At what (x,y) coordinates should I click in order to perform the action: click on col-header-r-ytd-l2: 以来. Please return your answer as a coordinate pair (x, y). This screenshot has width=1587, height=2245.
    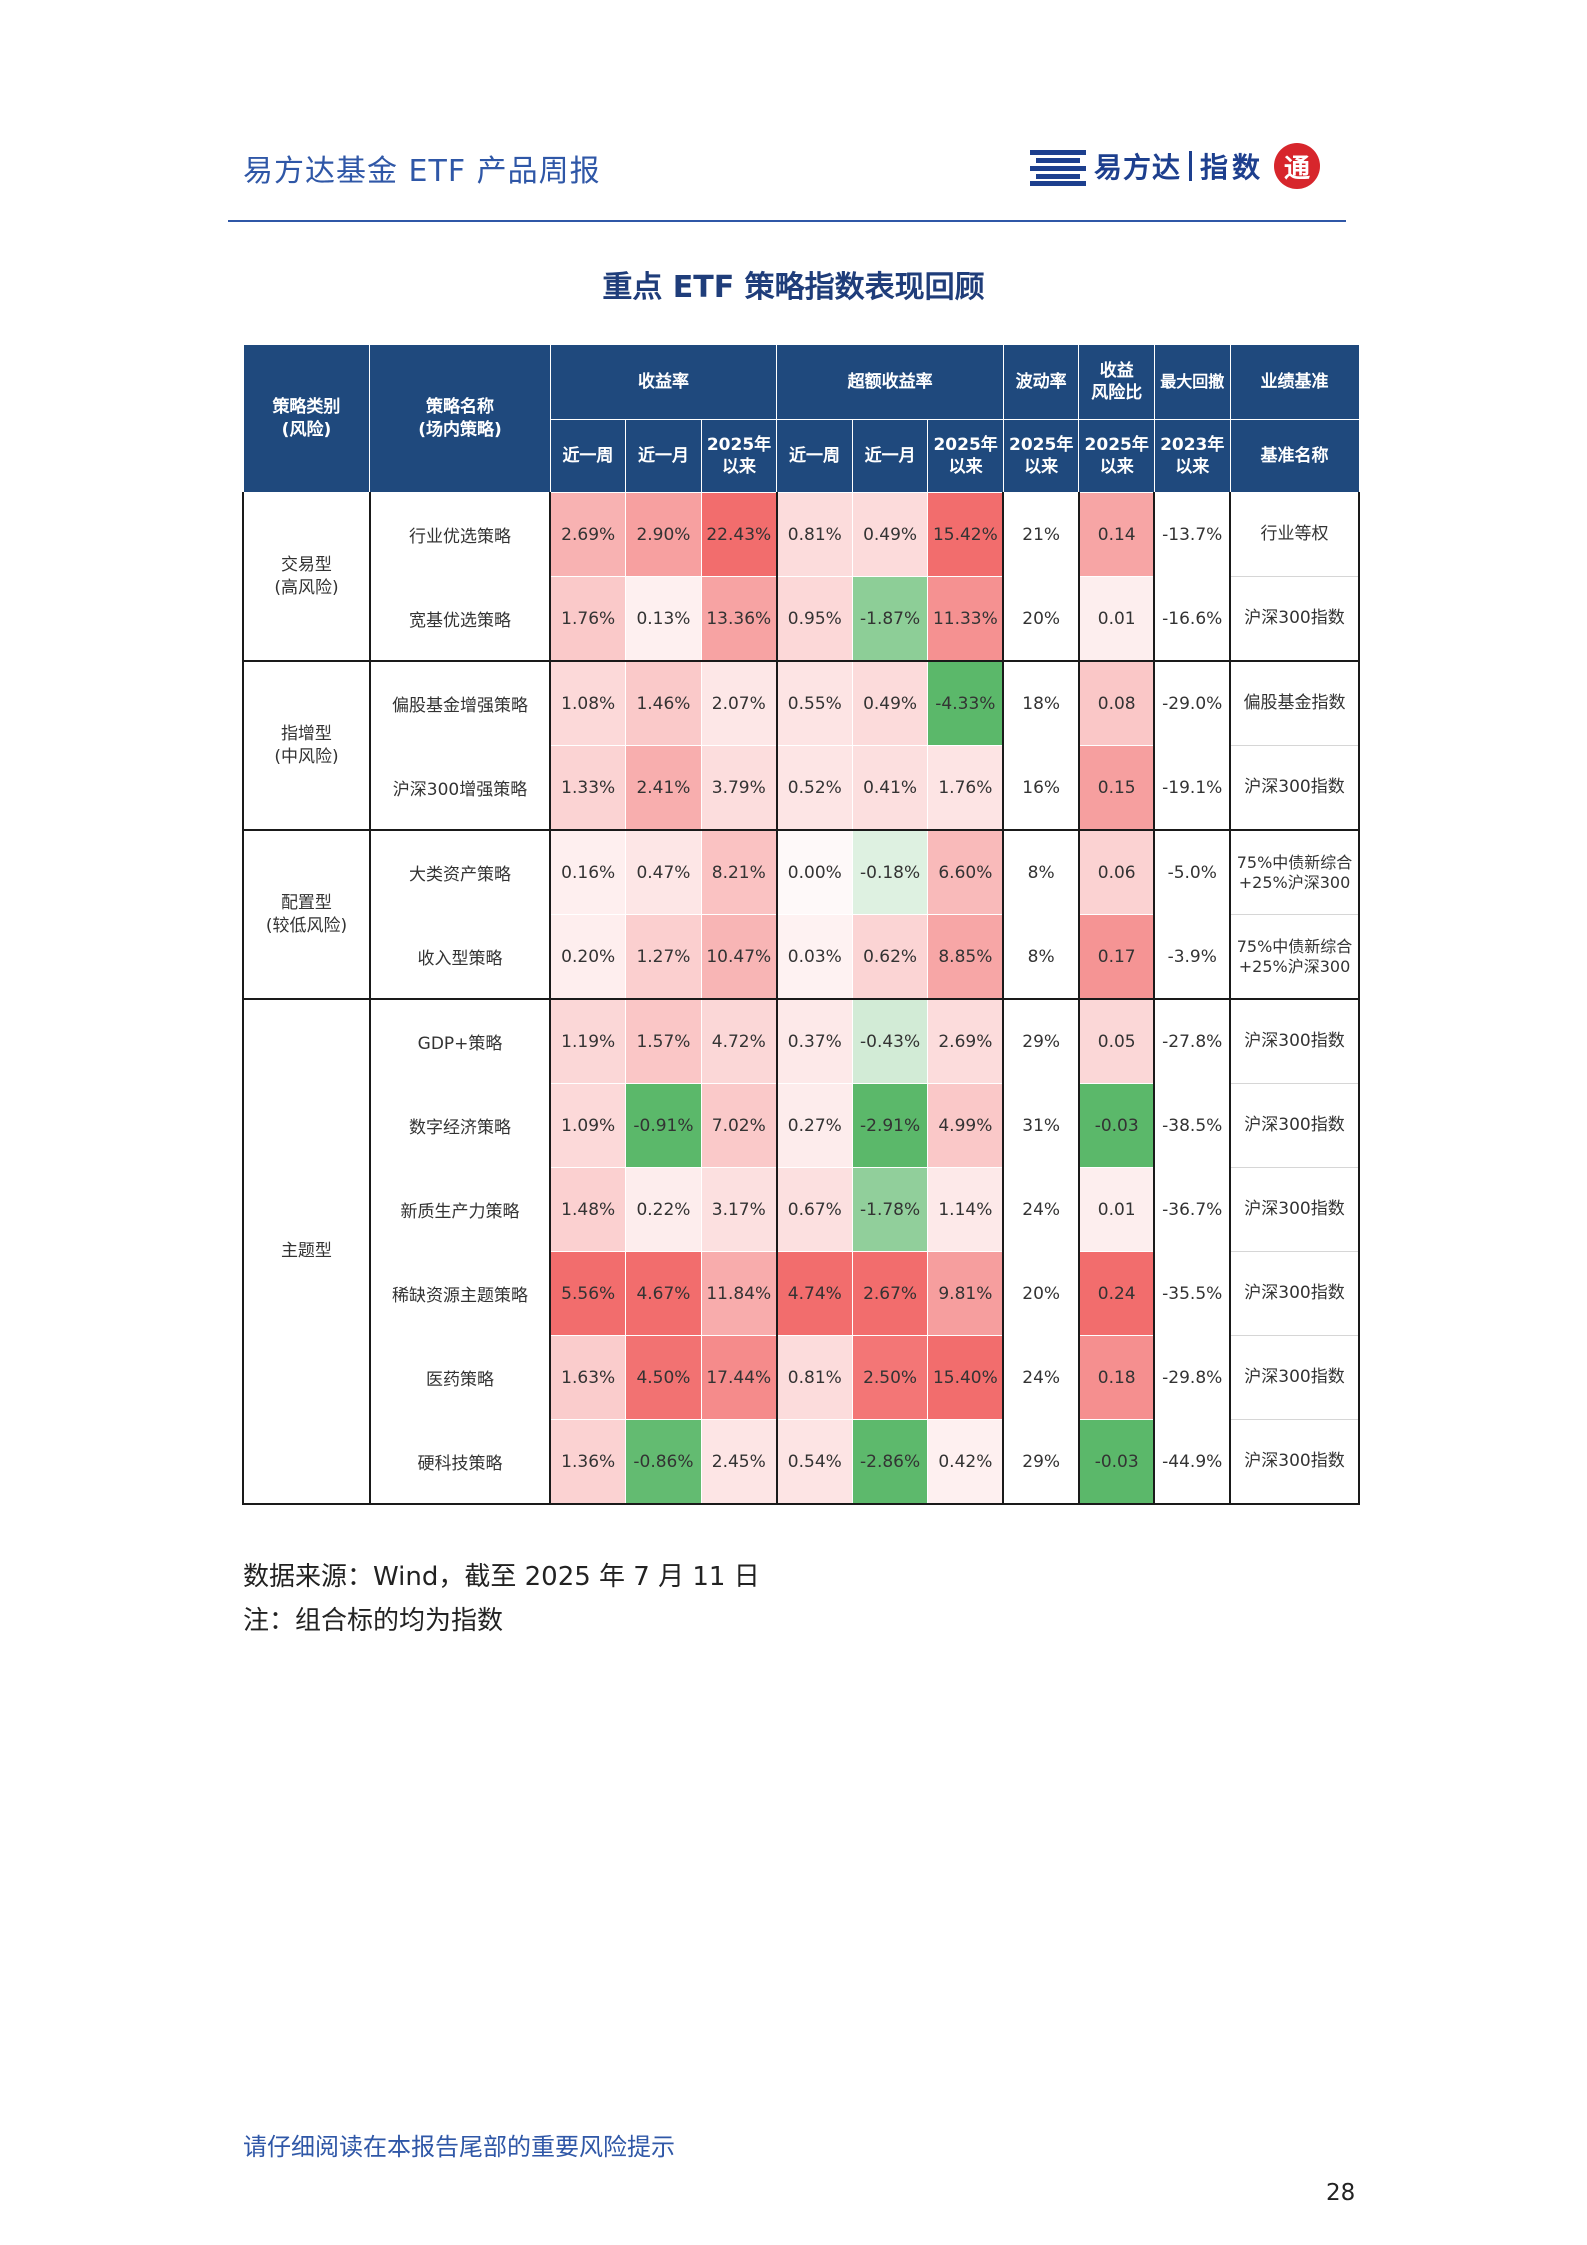
    Looking at the image, I should click on (739, 467).